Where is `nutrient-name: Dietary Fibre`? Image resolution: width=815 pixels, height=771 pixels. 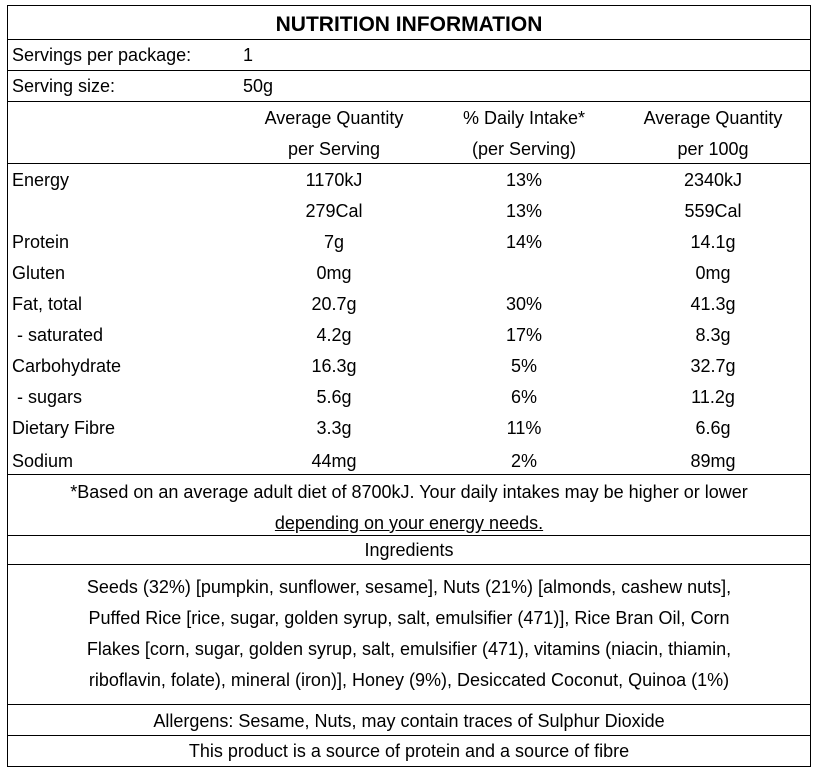 nutrient-name: Dietary Fibre is located at coordinates (64, 428).